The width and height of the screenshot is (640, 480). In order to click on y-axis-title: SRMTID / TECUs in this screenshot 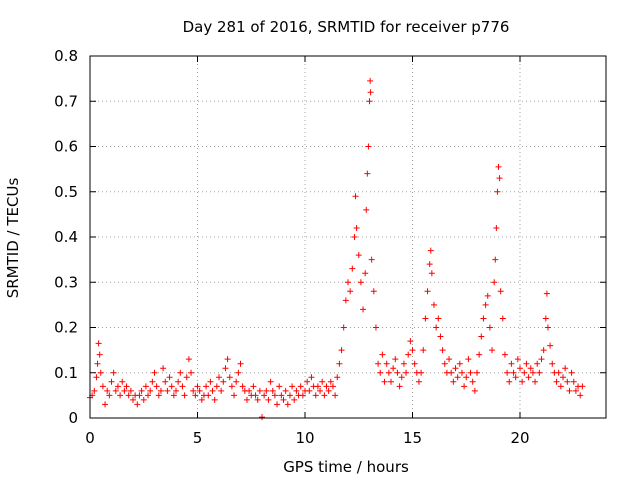, I will do `click(13, 238)`.